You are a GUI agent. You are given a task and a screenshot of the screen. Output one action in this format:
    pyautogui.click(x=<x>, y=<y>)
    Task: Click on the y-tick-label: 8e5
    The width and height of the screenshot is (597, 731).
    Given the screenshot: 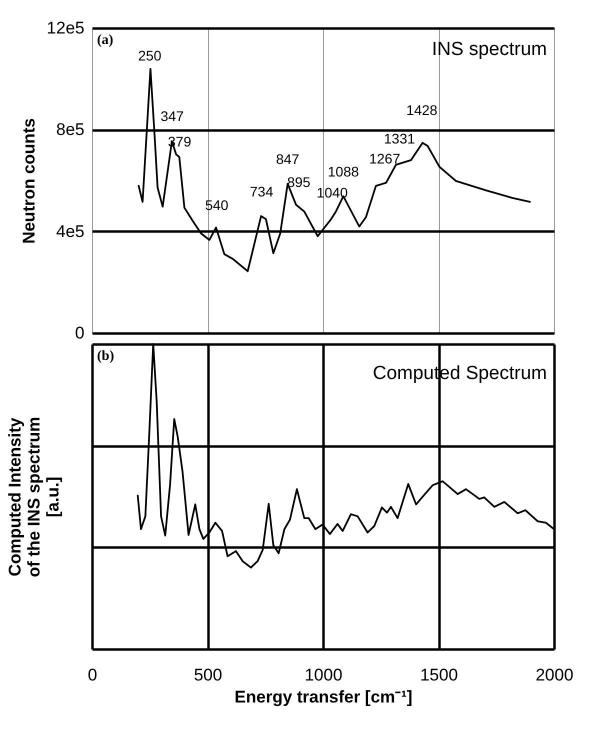 What is the action you would take?
    pyautogui.click(x=70, y=130)
    